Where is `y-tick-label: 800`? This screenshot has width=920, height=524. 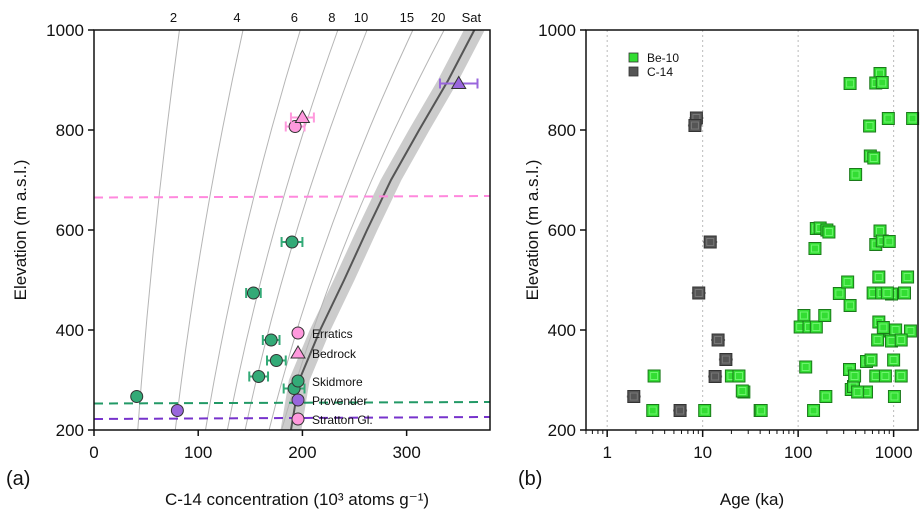 y-tick-label: 800 is located at coordinates (70, 130).